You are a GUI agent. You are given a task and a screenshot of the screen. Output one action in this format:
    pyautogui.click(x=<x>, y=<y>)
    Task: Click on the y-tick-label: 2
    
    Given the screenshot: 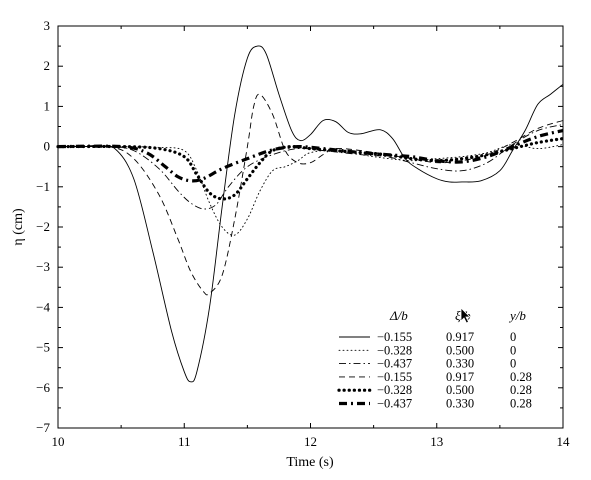 What is the action you would take?
    pyautogui.click(x=47, y=65)
    